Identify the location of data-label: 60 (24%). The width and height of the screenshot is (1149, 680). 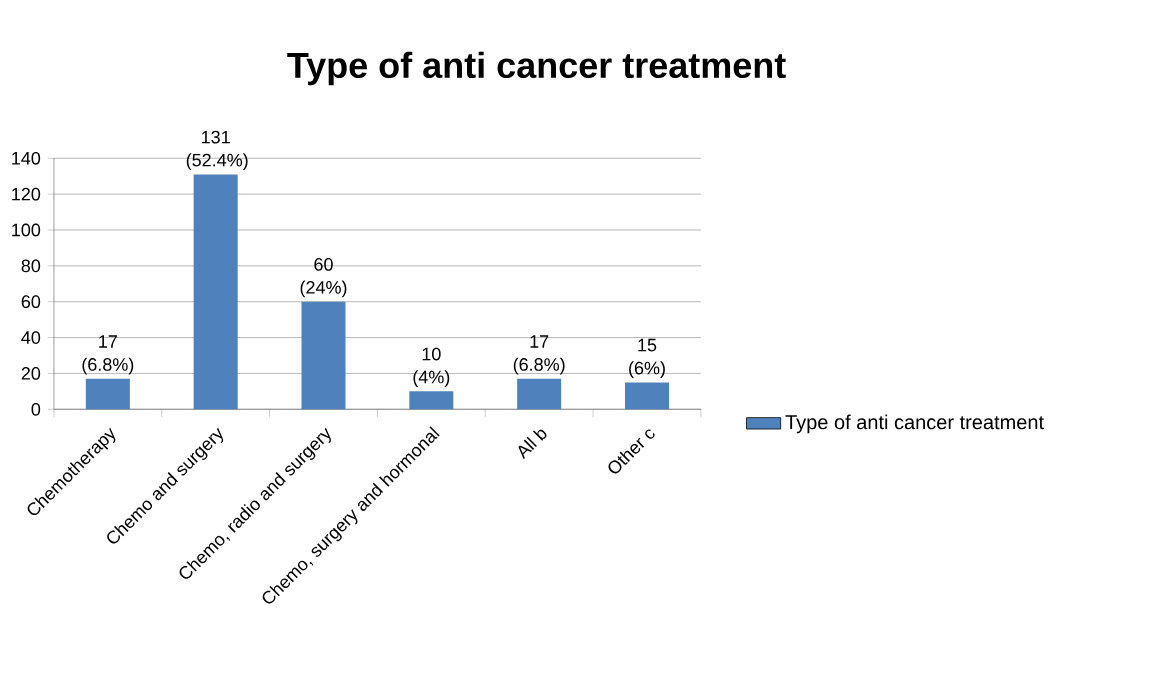
(323, 278).